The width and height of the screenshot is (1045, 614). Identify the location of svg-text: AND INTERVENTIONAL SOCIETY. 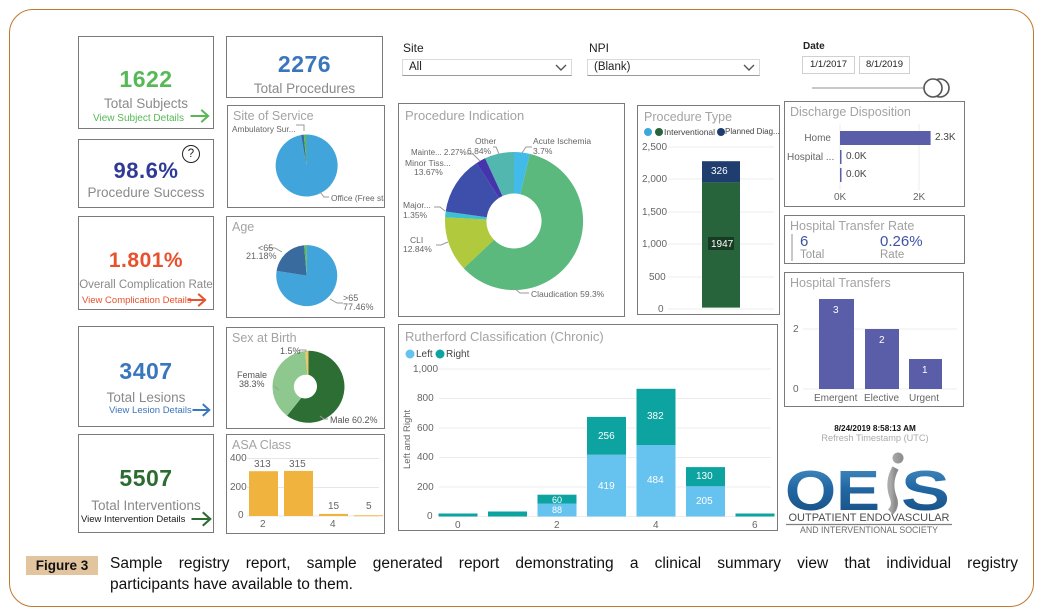
(869, 530).